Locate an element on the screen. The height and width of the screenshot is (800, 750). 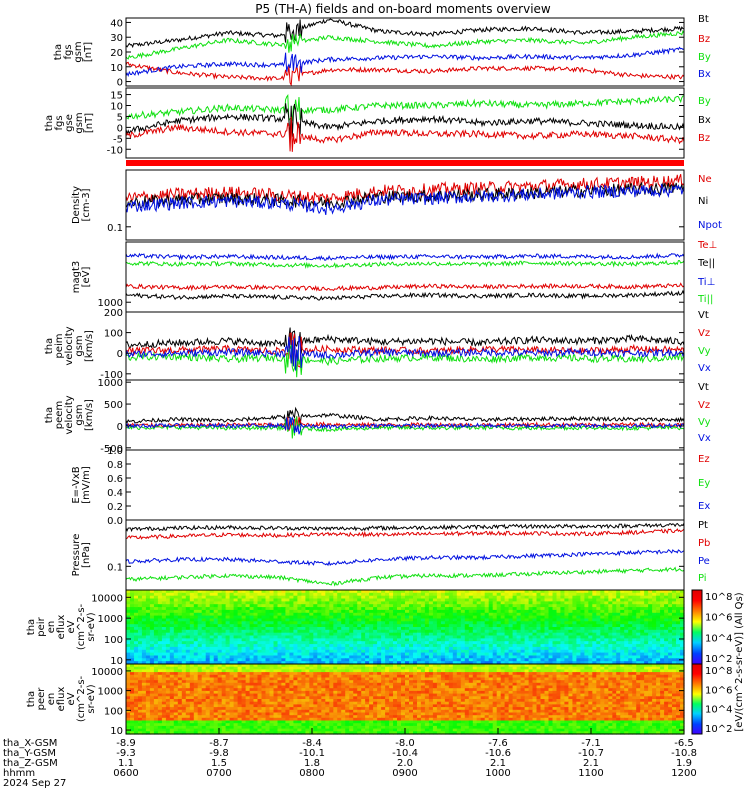
y-axis-label: sr-eV) is located at coordinates (91, 626).